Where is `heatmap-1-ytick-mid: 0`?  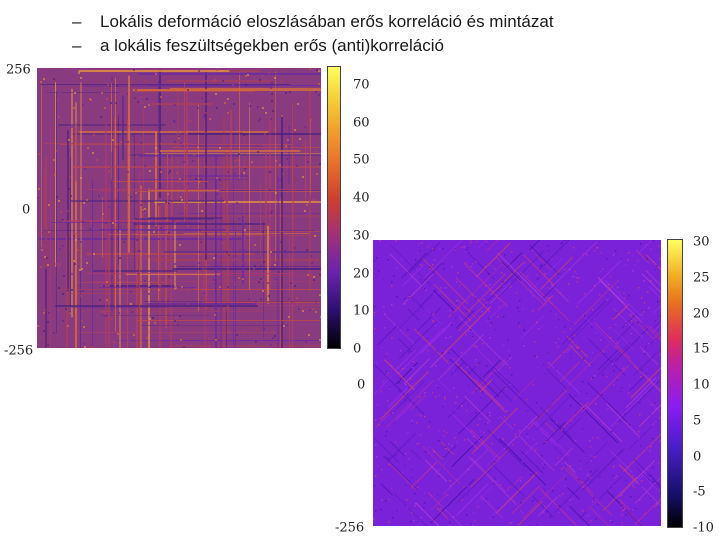
heatmap-1-ytick-mid: 0 is located at coordinates (26, 210).